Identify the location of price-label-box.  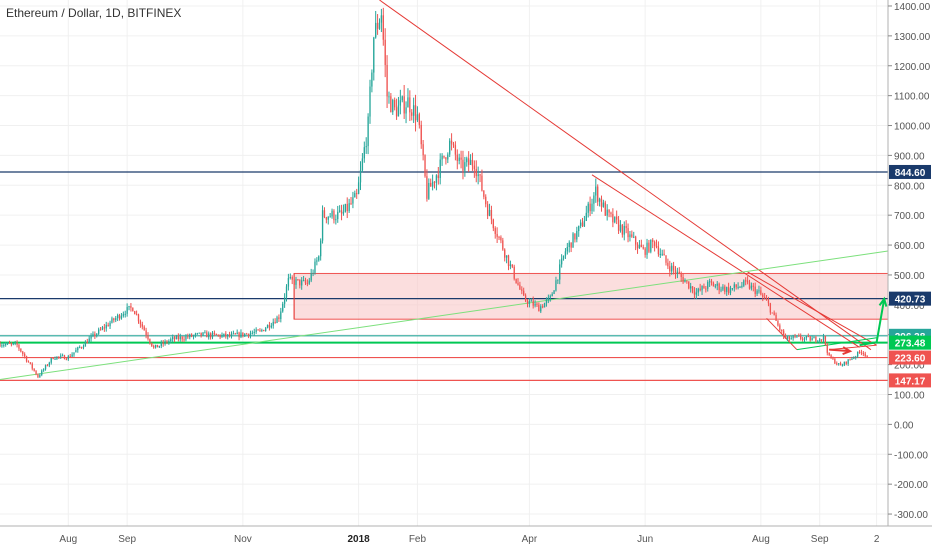
(910, 380).